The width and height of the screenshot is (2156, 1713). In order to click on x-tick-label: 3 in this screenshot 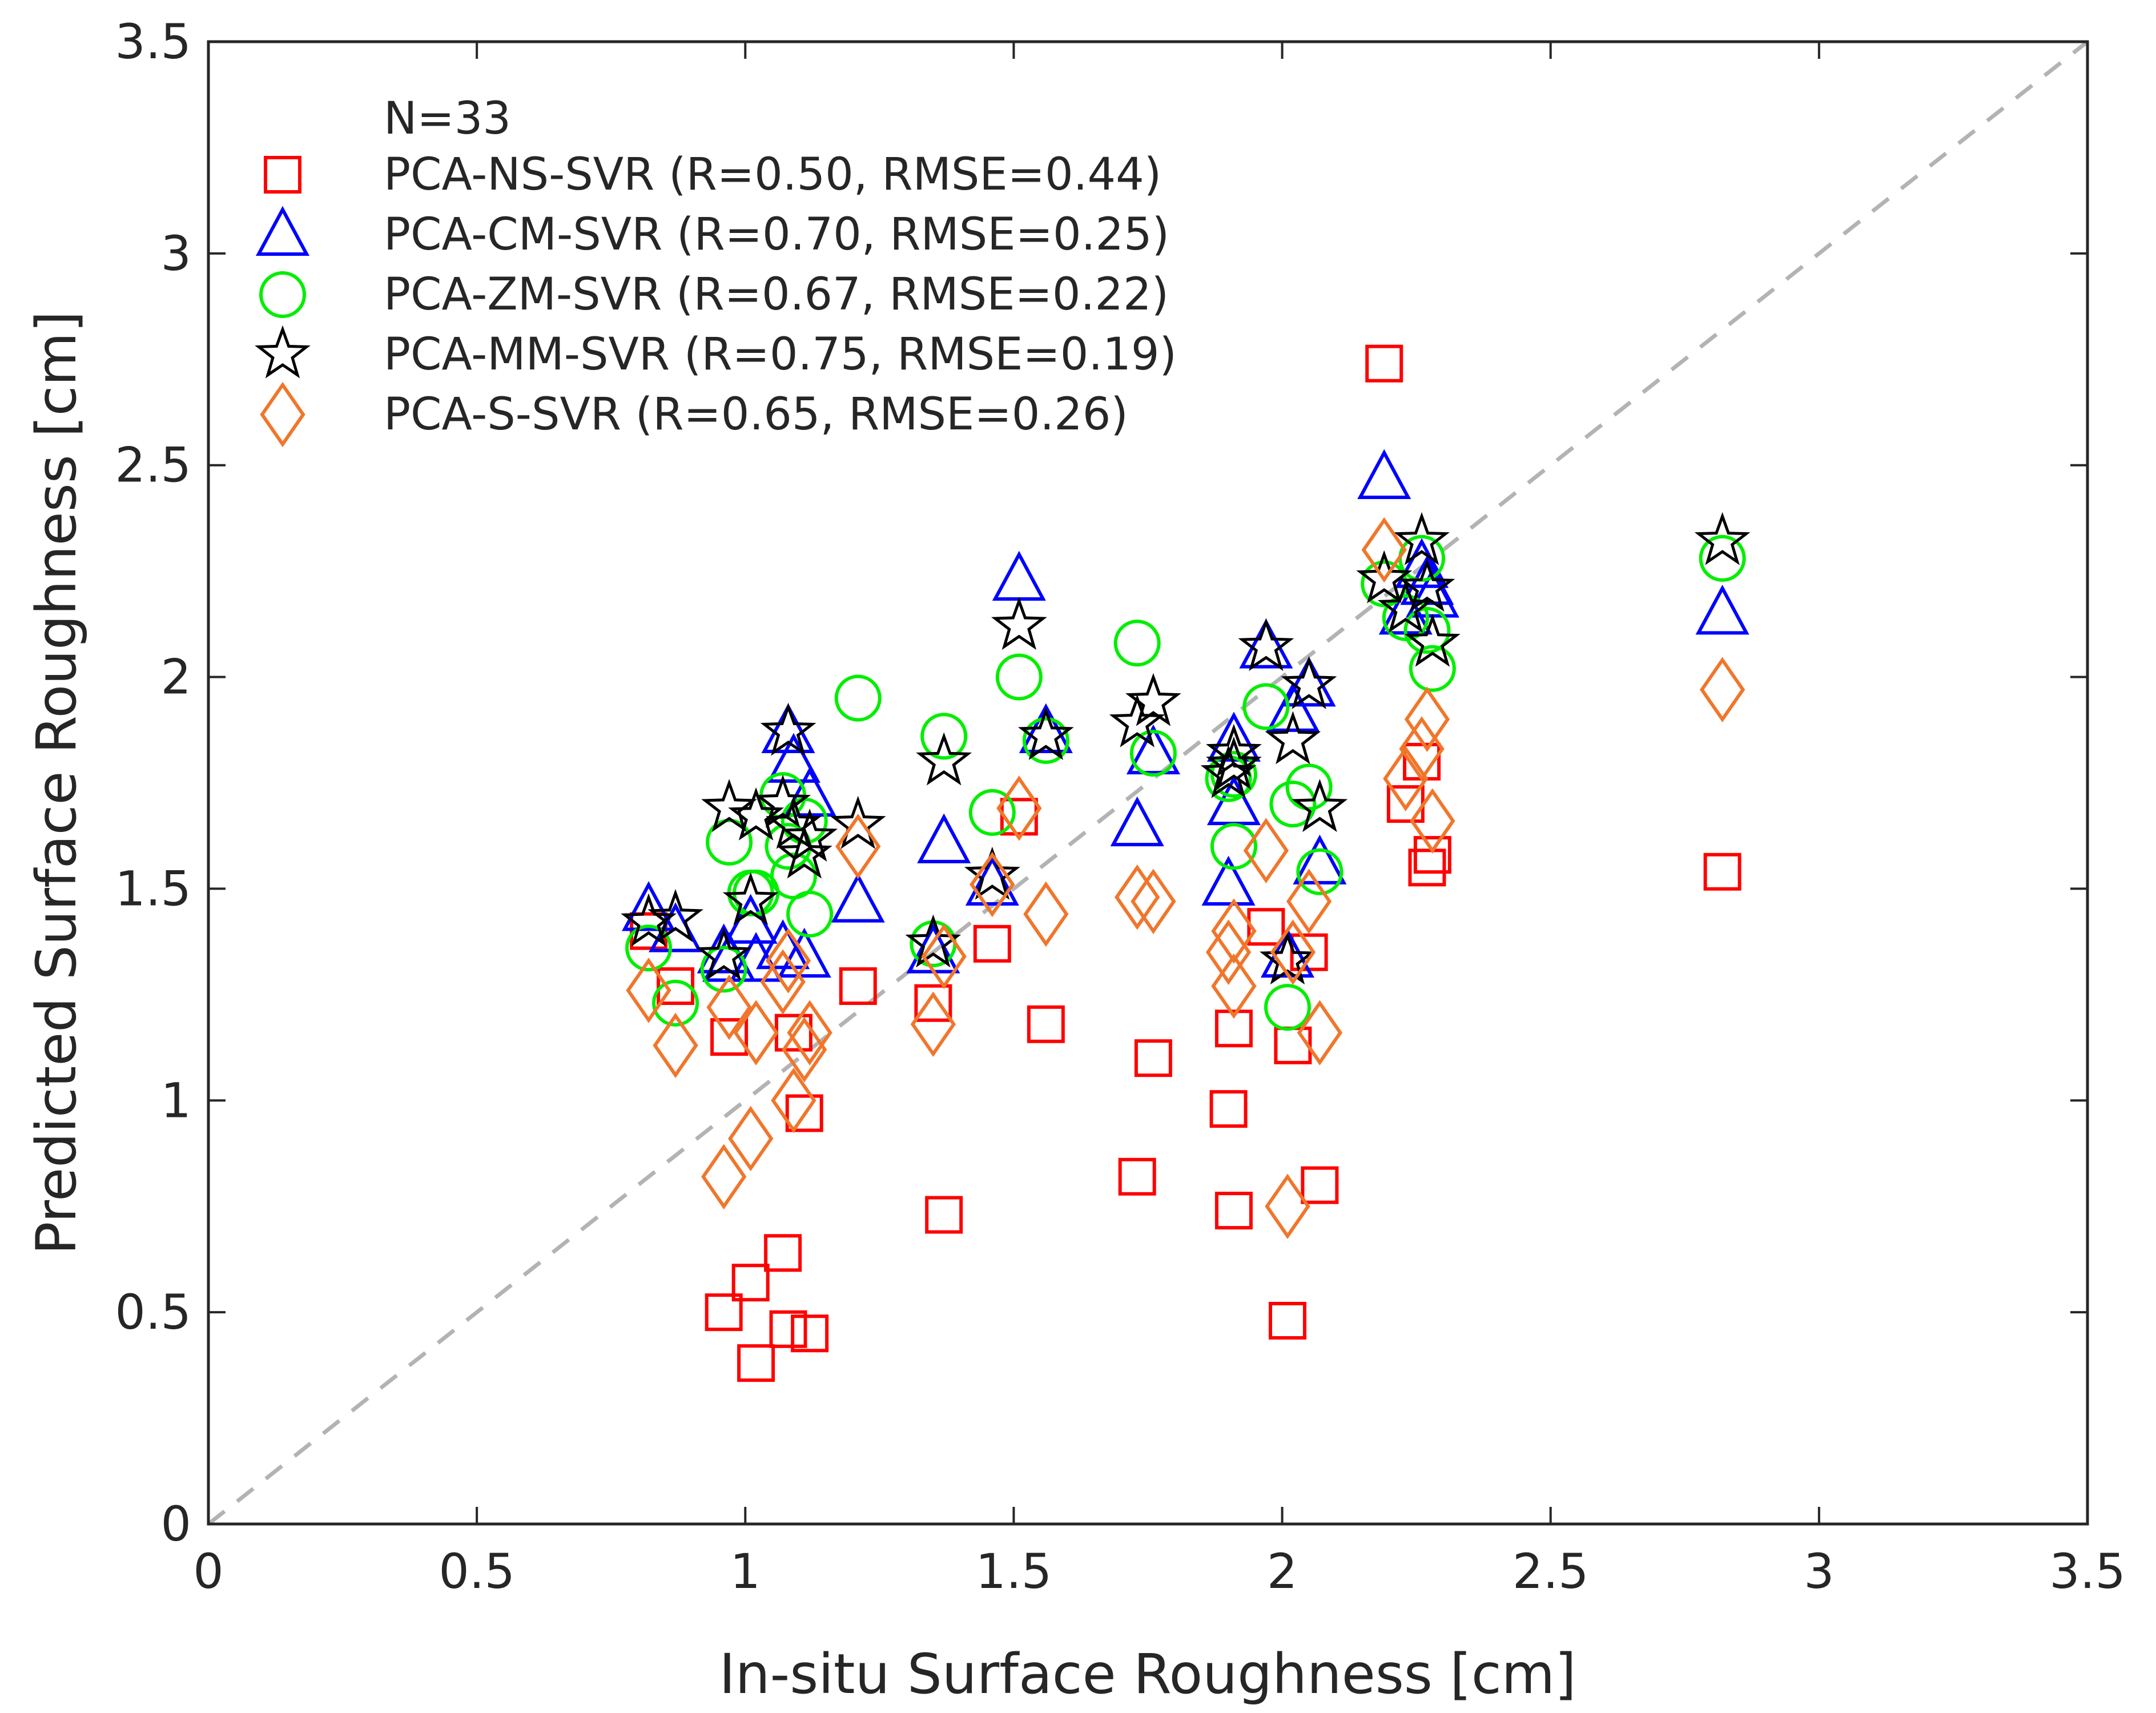, I will do `click(1819, 1571)`.